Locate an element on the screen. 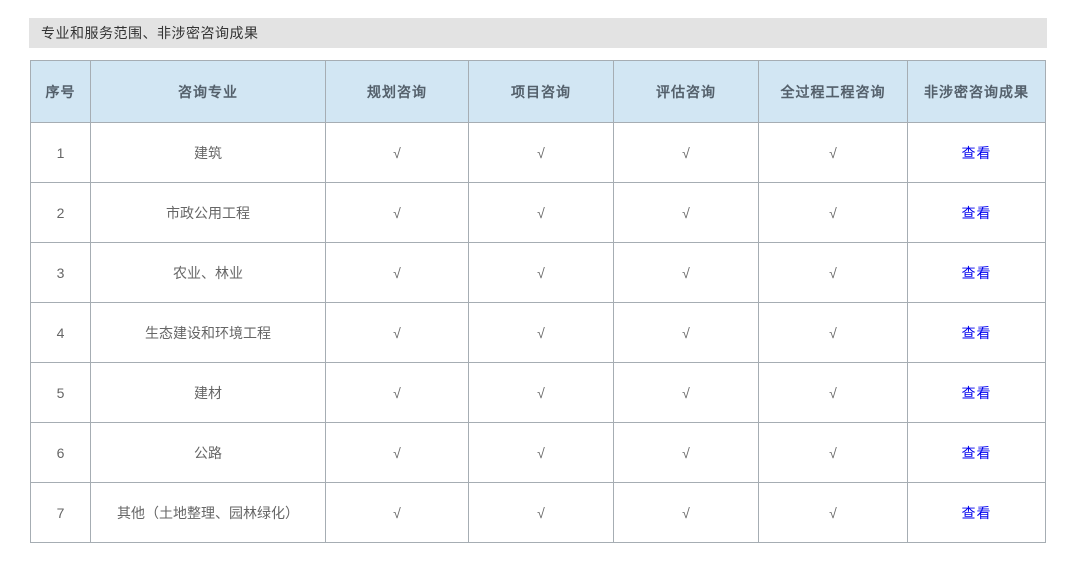 The image size is (1074, 561). table-row: 3 农业、林业 √ √ √ √ 查看 is located at coordinates (538, 272).